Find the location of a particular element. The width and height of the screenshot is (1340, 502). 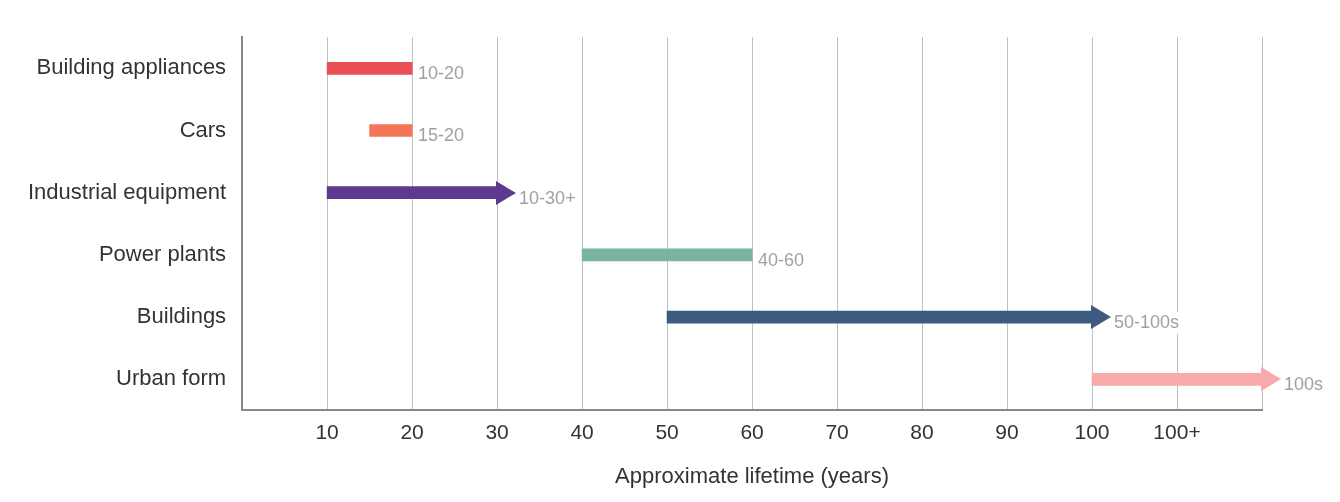

y-tick-label: Power plants is located at coordinates (162, 253).